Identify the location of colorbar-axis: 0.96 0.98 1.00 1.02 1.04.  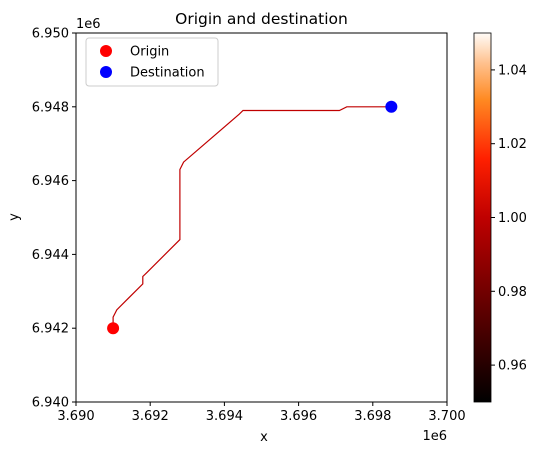
(509, 218).